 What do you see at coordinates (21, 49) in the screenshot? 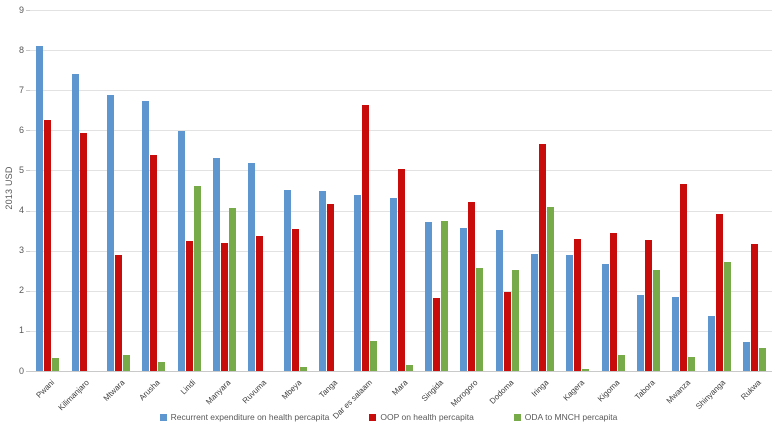
I see `y-tick-label: 8` at bounding box center [21, 49].